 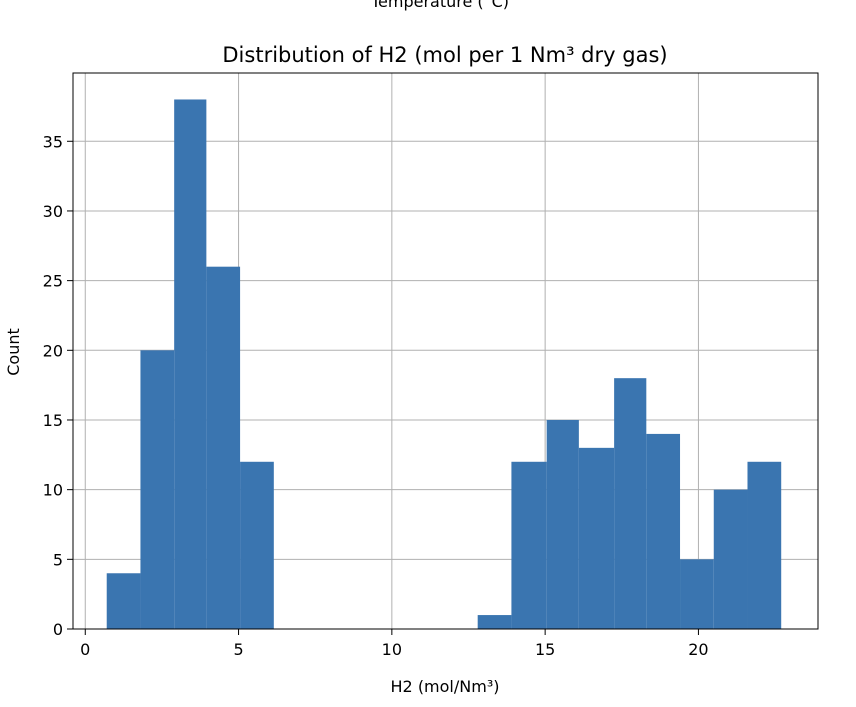 What do you see at coordinates (85, 649) in the screenshot?
I see `x-tick-label-0: 0` at bounding box center [85, 649].